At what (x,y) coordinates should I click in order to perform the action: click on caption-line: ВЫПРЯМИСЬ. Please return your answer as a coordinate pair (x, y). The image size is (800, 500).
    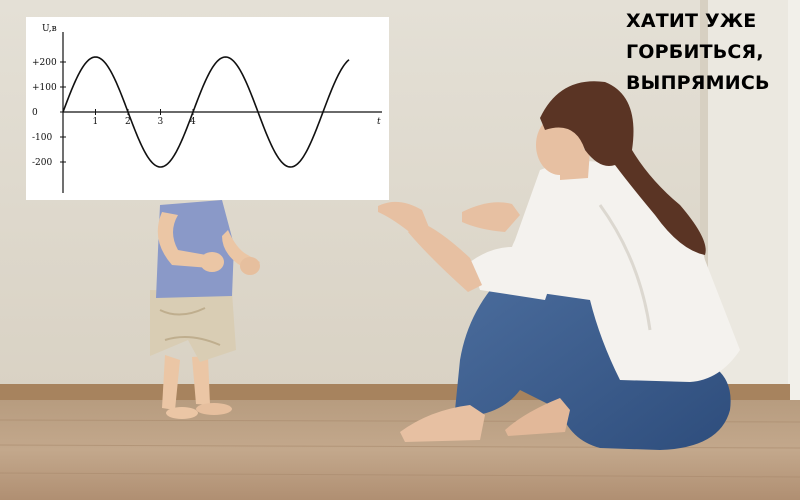
    Looking at the image, I should click on (698, 83).